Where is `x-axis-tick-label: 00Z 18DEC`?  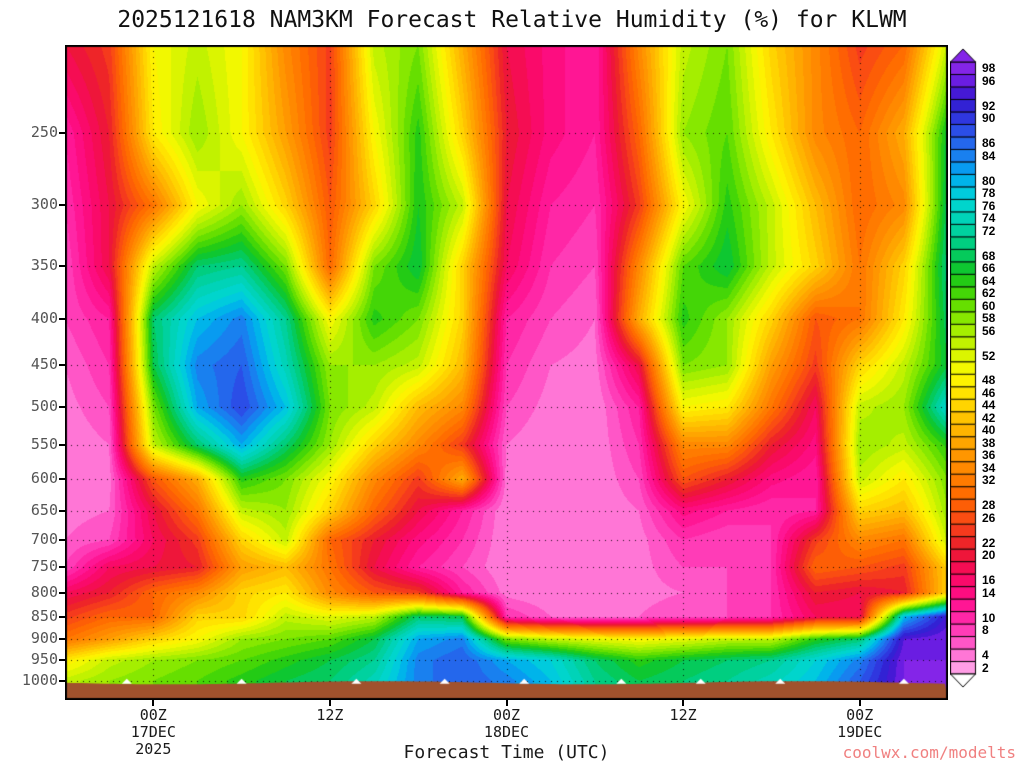 x-axis-tick-label: 00Z 18DEC is located at coordinates (506, 723).